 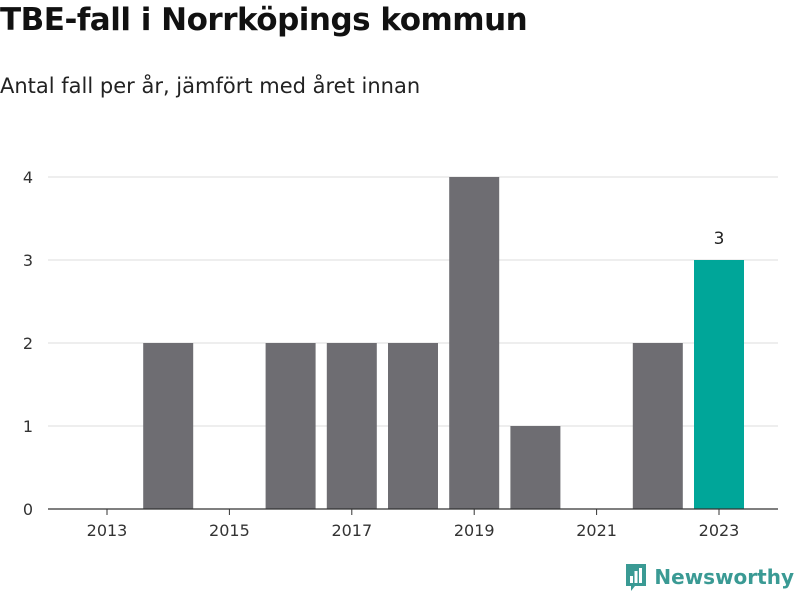 What do you see at coordinates (28, 509) in the screenshot?
I see `y-tick-label: 0` at bounding box center [28, 509].